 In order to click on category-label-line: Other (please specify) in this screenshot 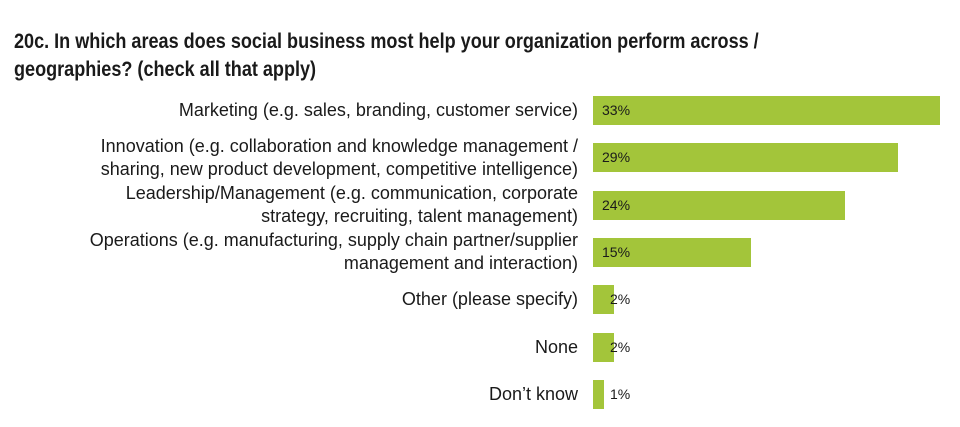, I will do `click(489, 299)`.